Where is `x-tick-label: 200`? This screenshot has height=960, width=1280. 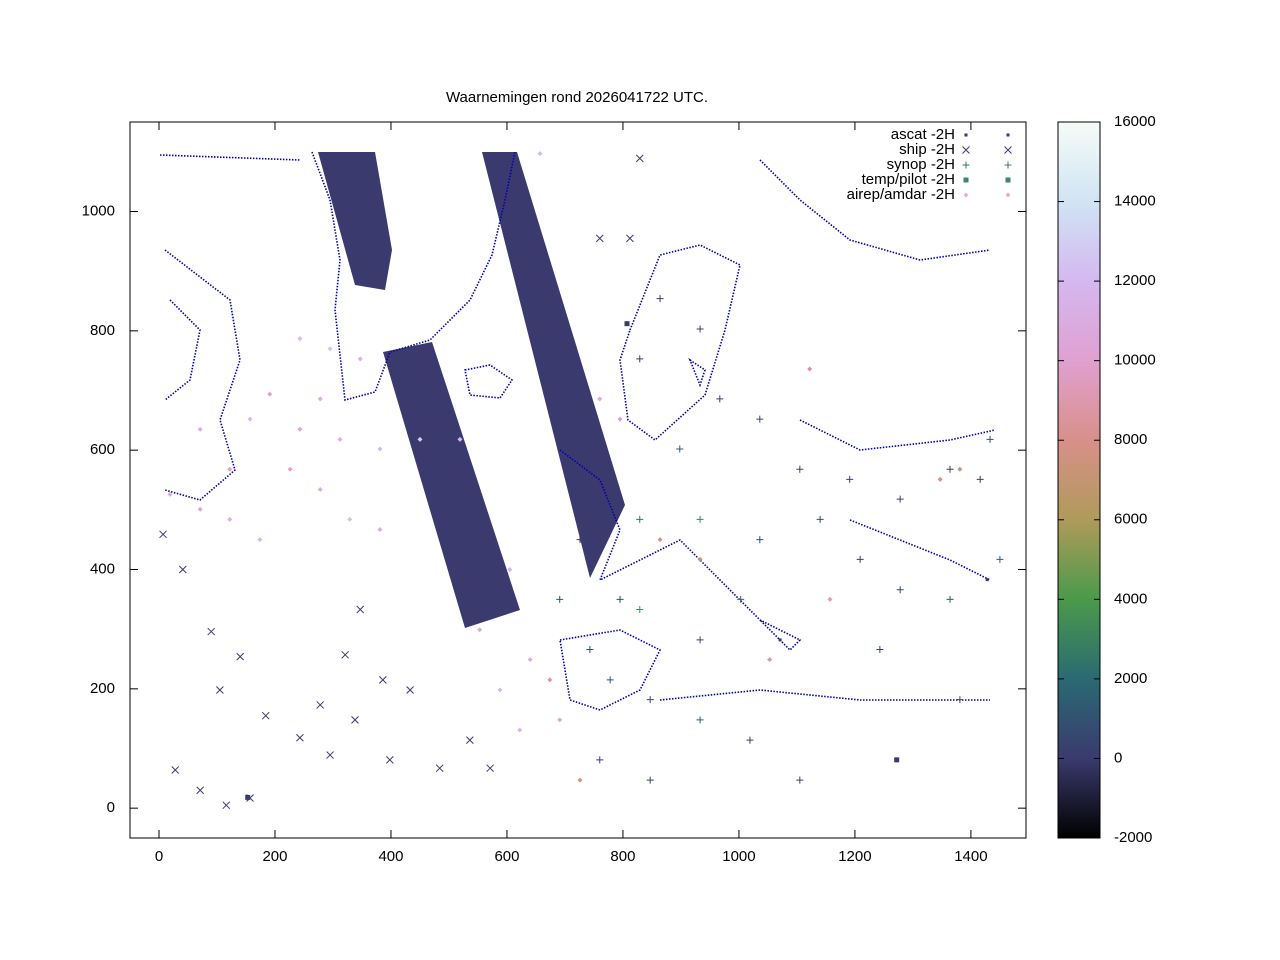
x-tick-label: 200 is located at coordinates (274, 856).